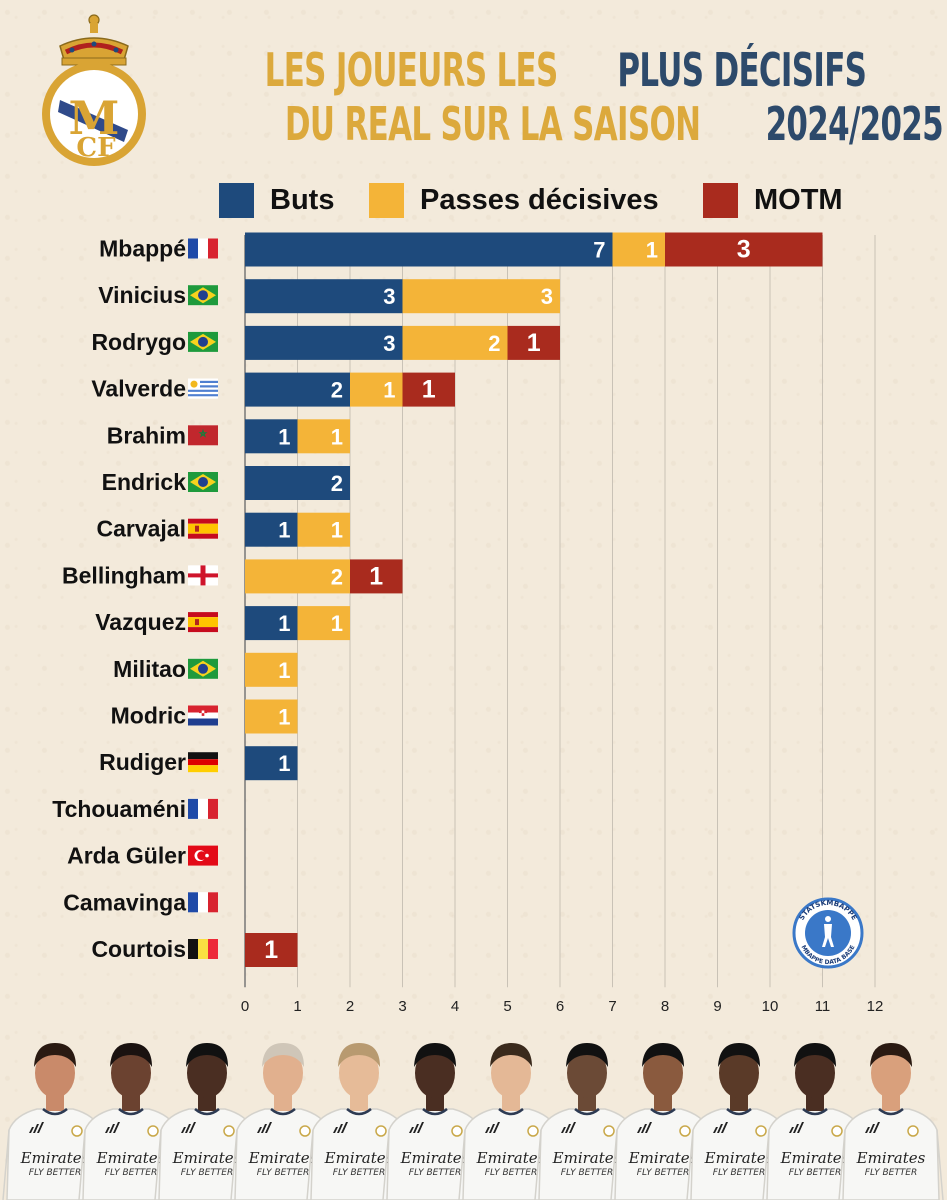 The height and width of the screenshot is (1200, 947). I want to click on row-label: Militao, so click(149, 669).